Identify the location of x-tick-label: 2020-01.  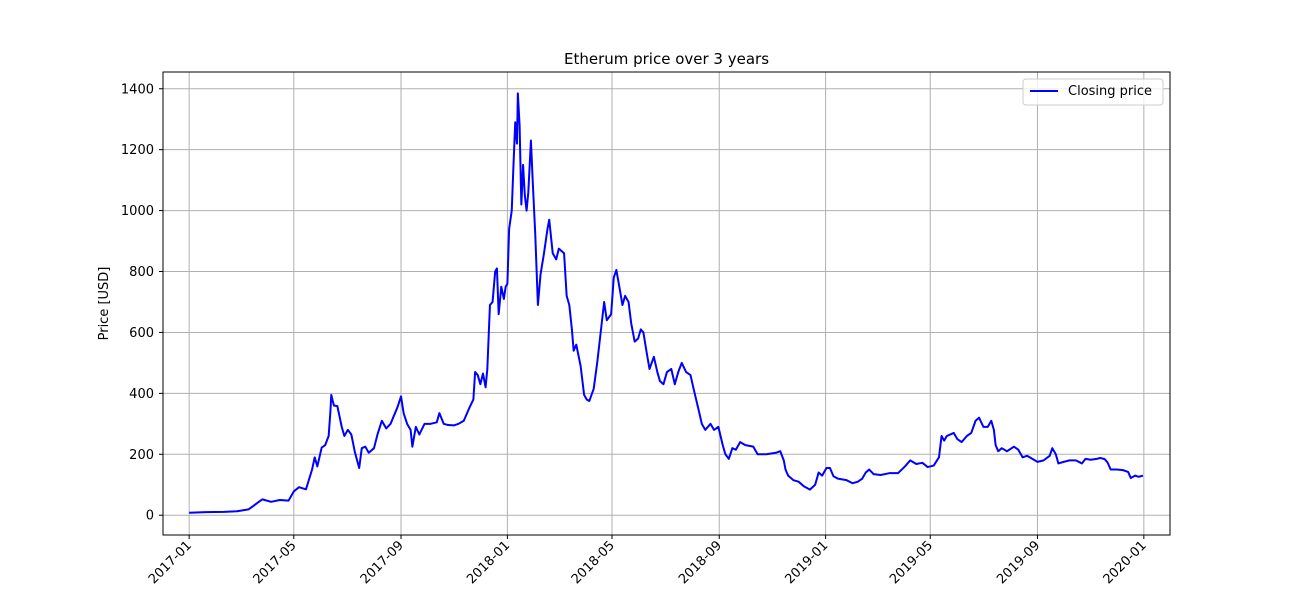
(1125, 562).